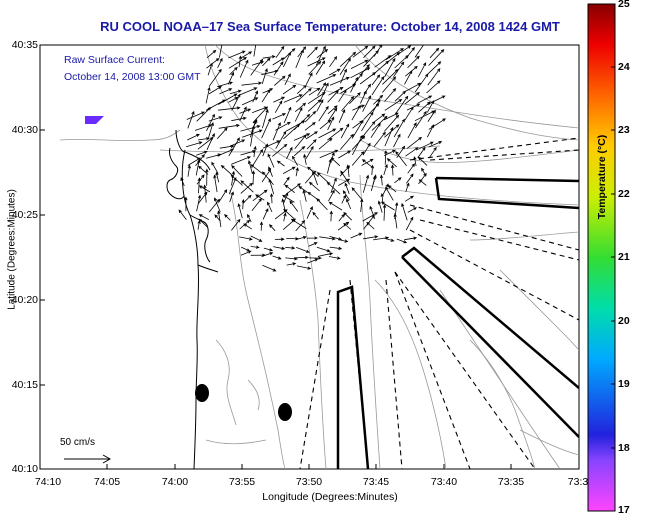  I want to click on y-tick-label: 40:30, so click(24, 130).